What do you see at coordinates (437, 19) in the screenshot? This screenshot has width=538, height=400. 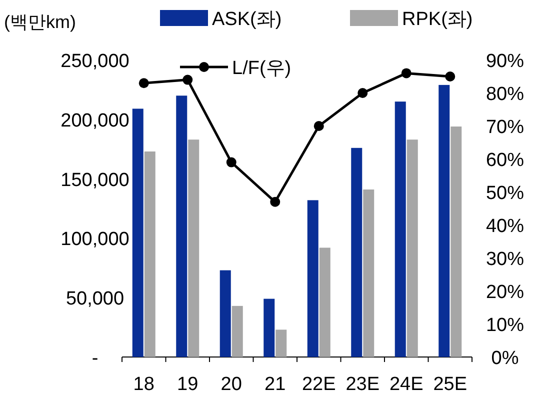 I see `legend-label: RPK(좌)` at bounding box center [437, 19].